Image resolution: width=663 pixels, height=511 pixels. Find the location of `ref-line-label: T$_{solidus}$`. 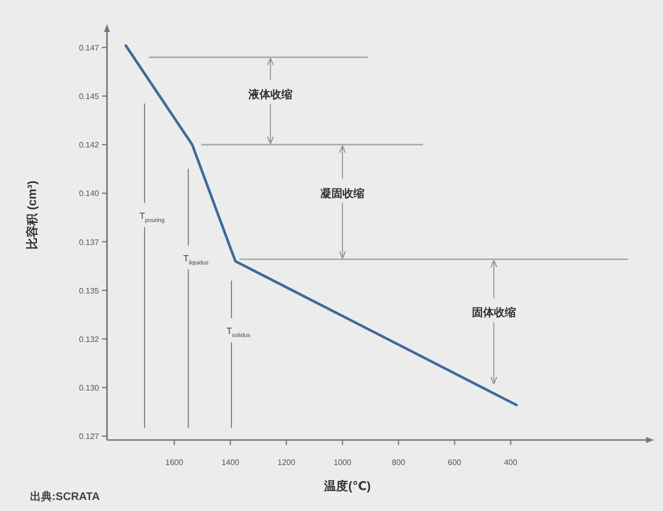

ref-line-label: T$_{solidus}$ is located at coordinates (238, 333).